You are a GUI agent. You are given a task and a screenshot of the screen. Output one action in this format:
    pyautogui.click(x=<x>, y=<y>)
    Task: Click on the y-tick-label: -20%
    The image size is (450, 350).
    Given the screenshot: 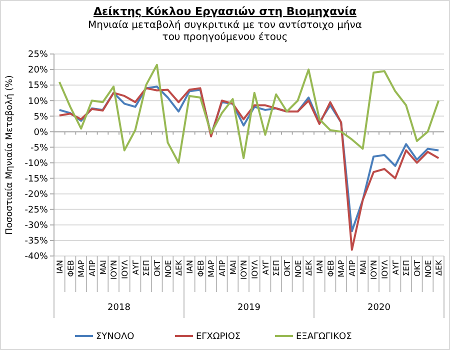 What is the action you would take?
    pyautogui.click(x=36, y=195)
    